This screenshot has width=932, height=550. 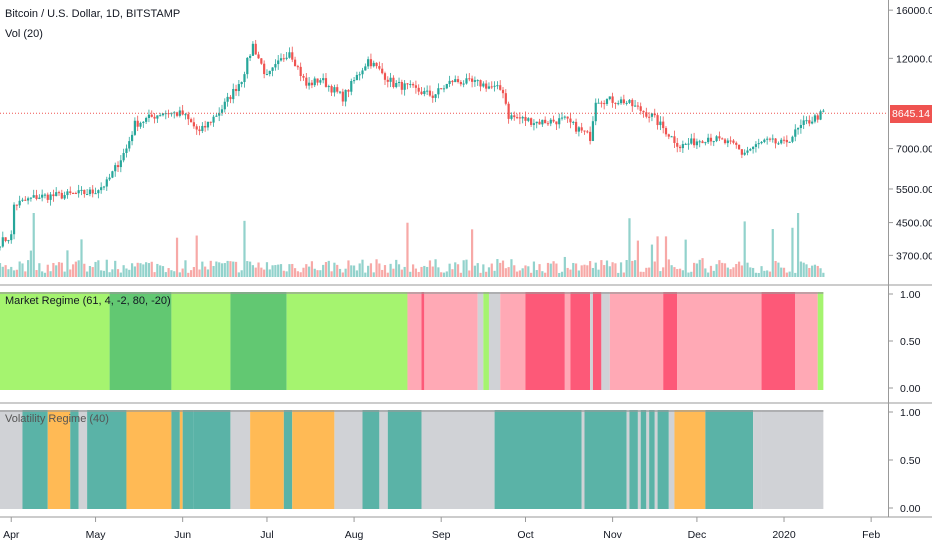 I want to click on time-tick-label: 2020, so click(x=784, y=535).